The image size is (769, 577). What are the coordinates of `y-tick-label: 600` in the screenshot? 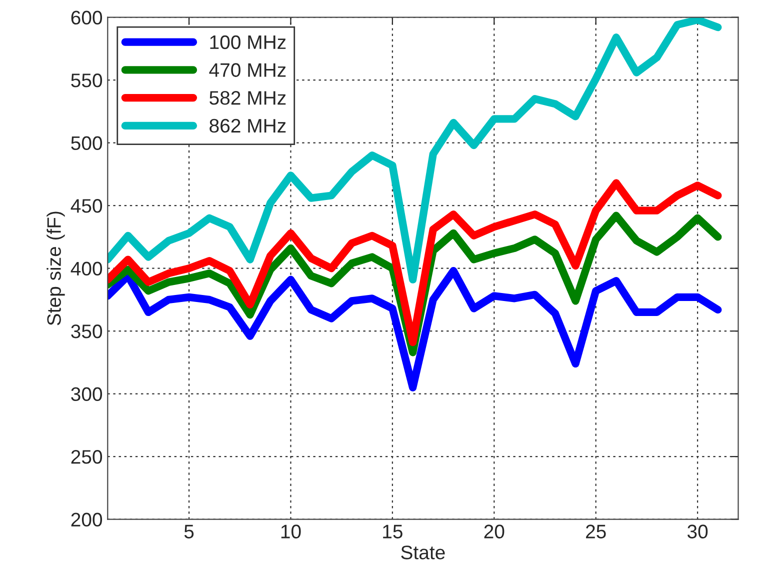 It's located at (86, 17).